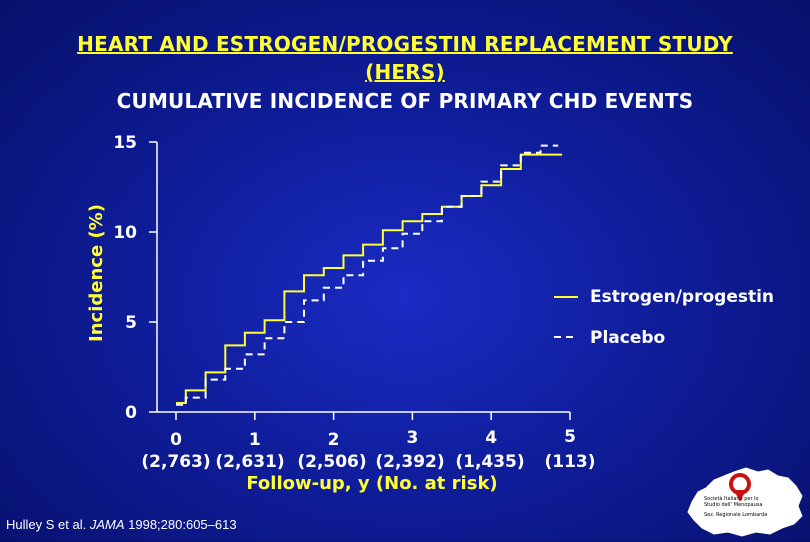  I want to click on x-tick-label: 2, so click(334, 440).